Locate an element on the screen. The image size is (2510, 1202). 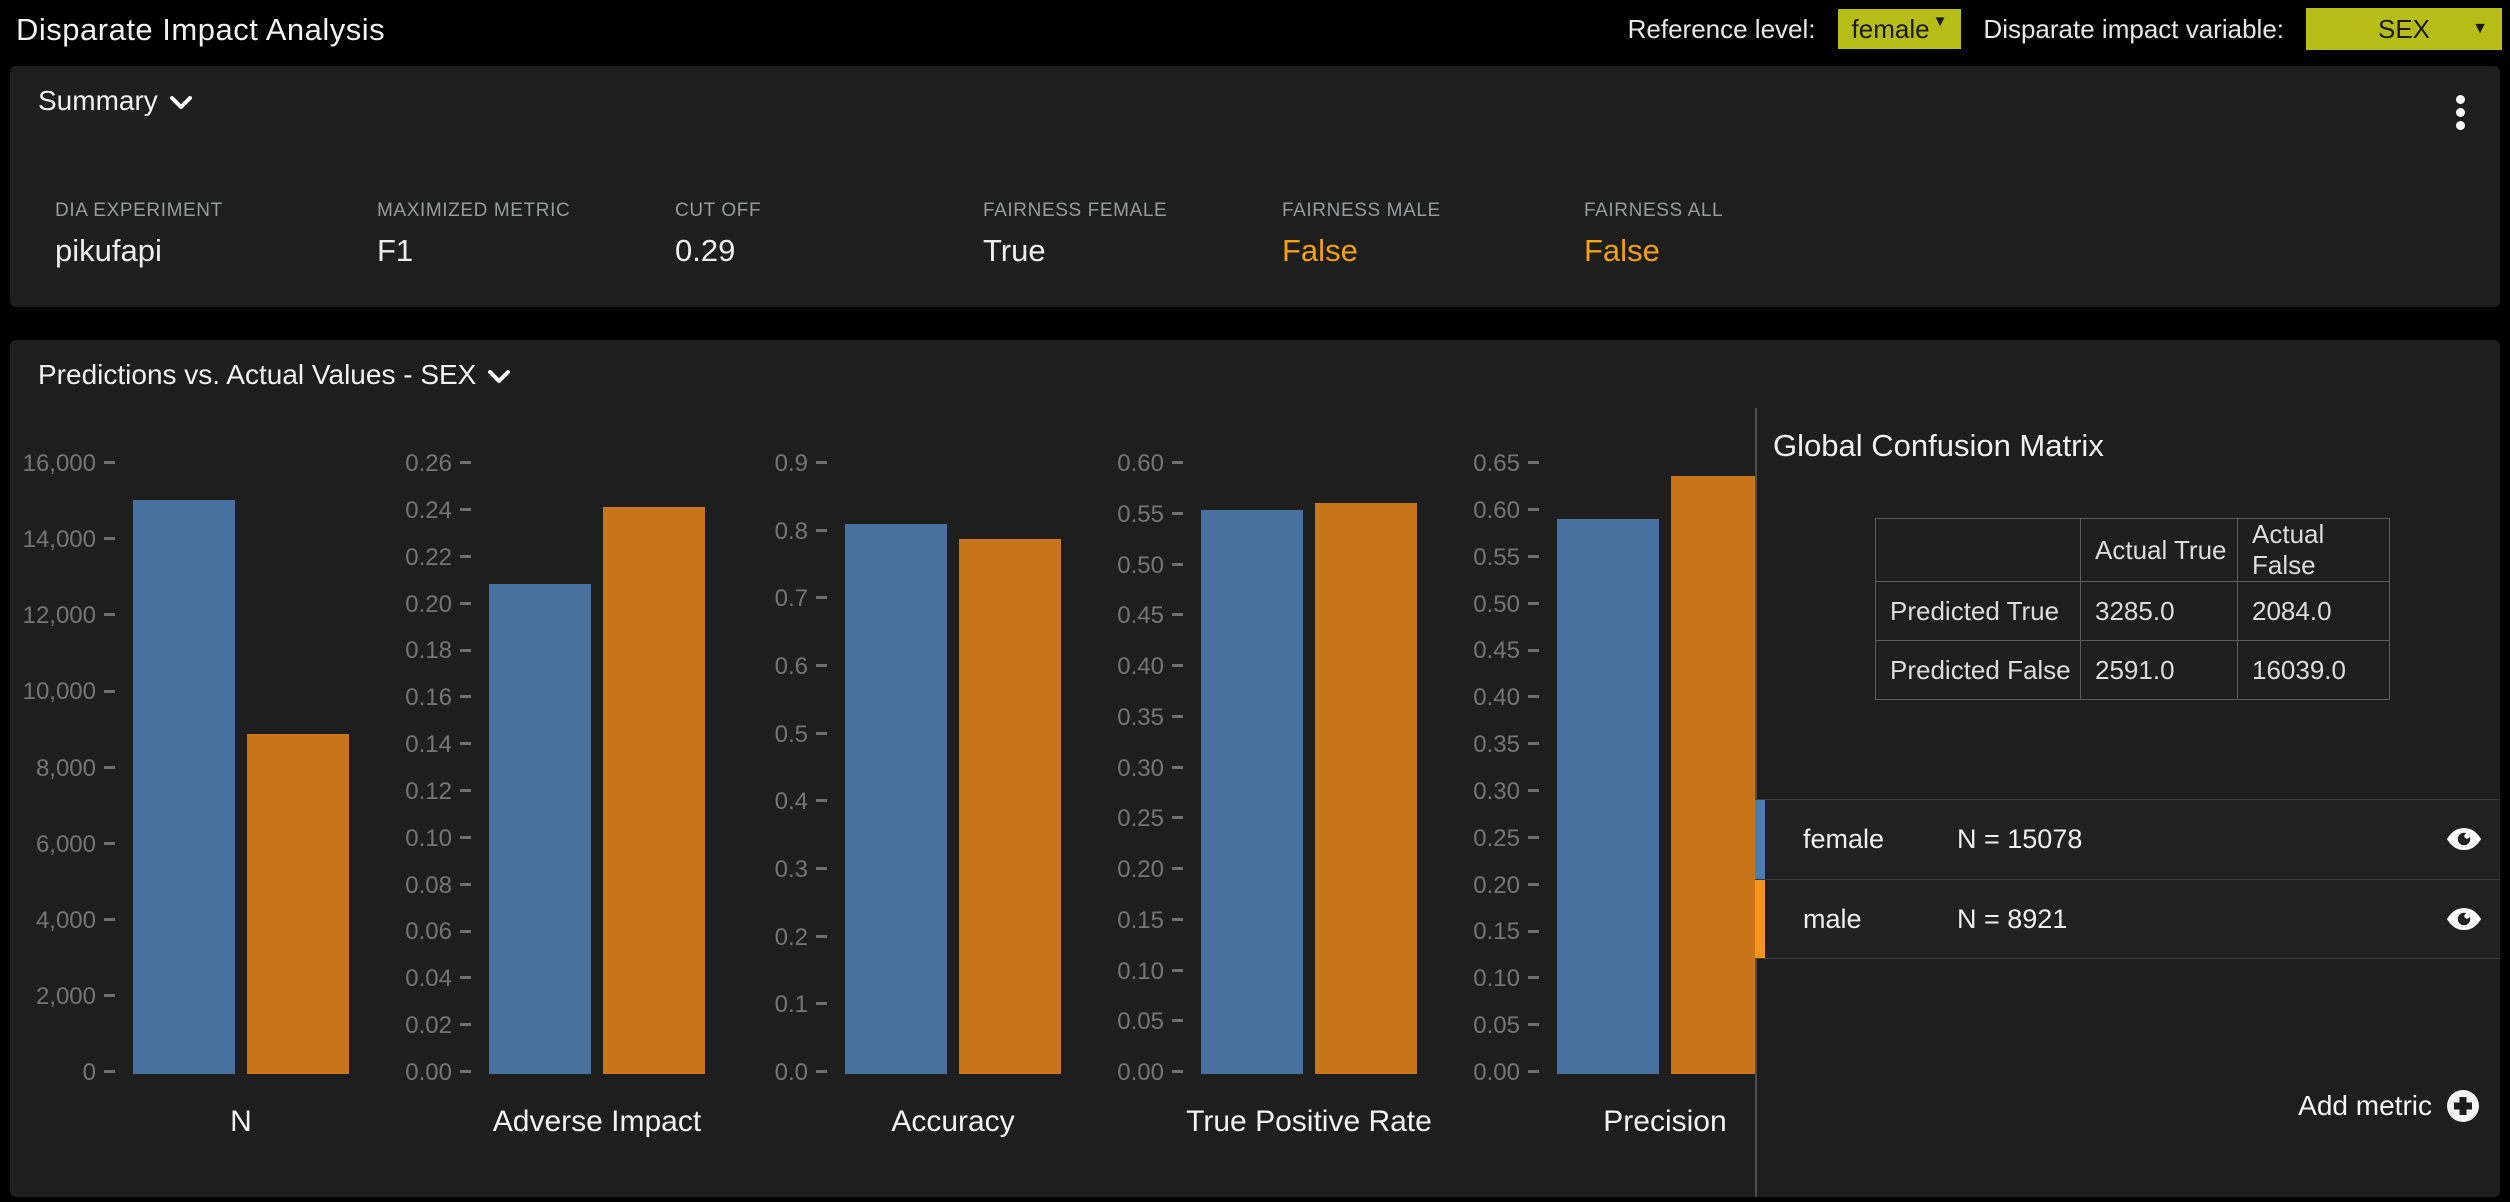
legend-group-count: N = 8921 is located at coordinates (2012, 919).